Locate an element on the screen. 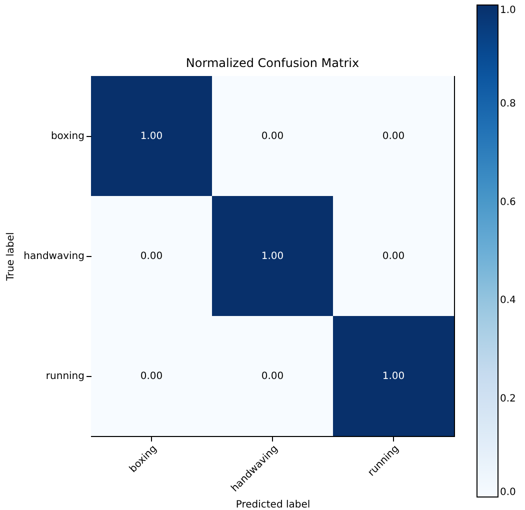 The height and width of the screenshot is (510, 525). color-bar-label: 0.0 is located at coordinates (508, 492).